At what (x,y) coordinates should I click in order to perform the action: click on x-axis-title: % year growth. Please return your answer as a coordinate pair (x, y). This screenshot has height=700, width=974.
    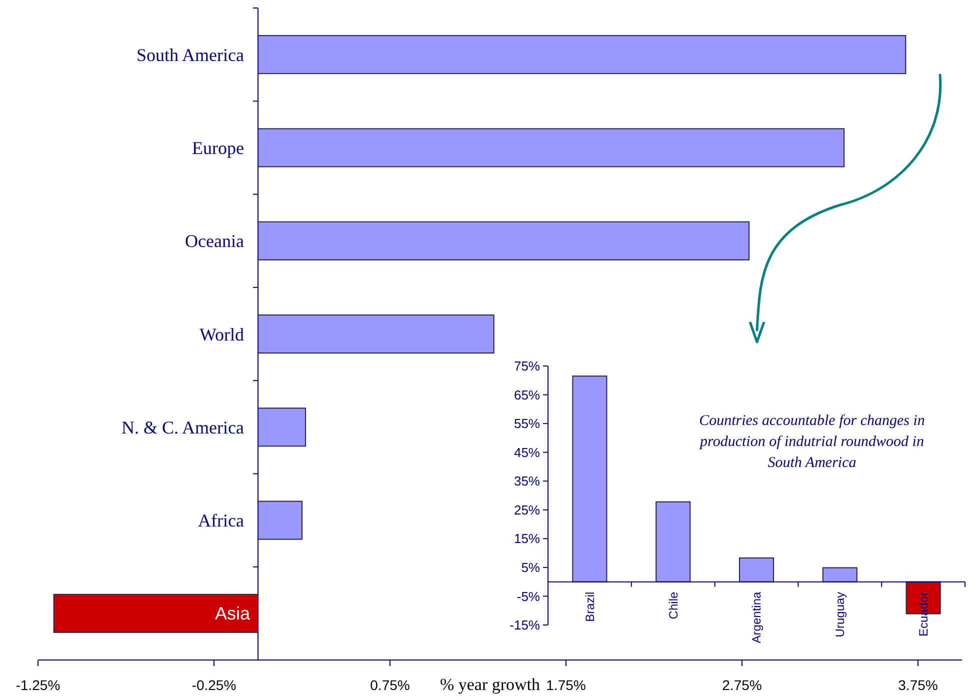
    Looking at the image, I should click on (490, 684).